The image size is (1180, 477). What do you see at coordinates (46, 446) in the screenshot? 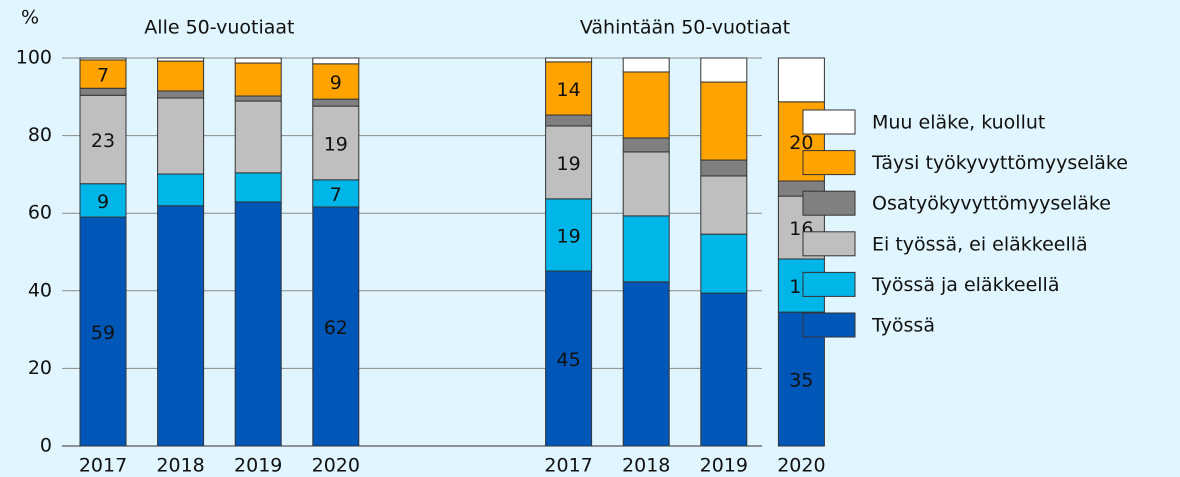
I see `y-tick-label: 0` at bounding box center [46, 446].